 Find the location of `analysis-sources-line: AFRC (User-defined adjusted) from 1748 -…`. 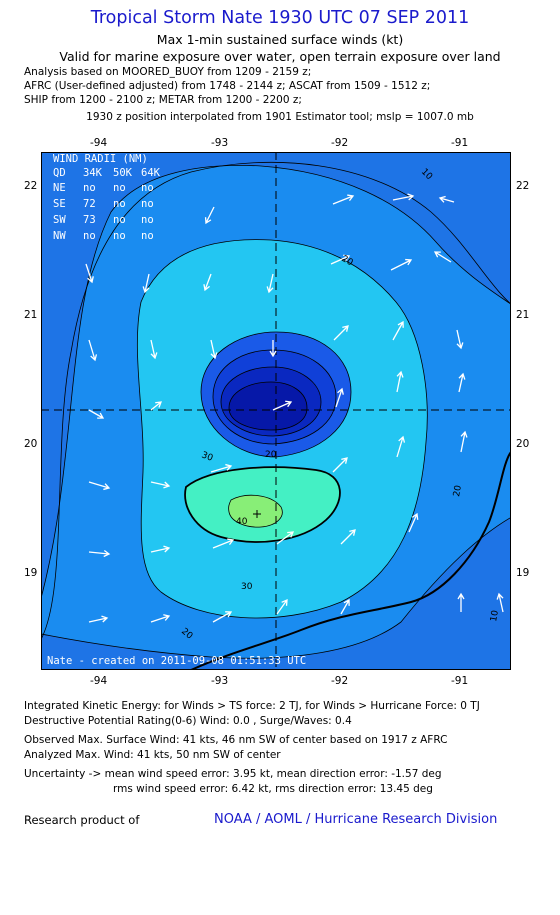

analysis-sources-line: AFRC (User-defined adjusted) from 1748 -… is located at coordinates (227, 86).